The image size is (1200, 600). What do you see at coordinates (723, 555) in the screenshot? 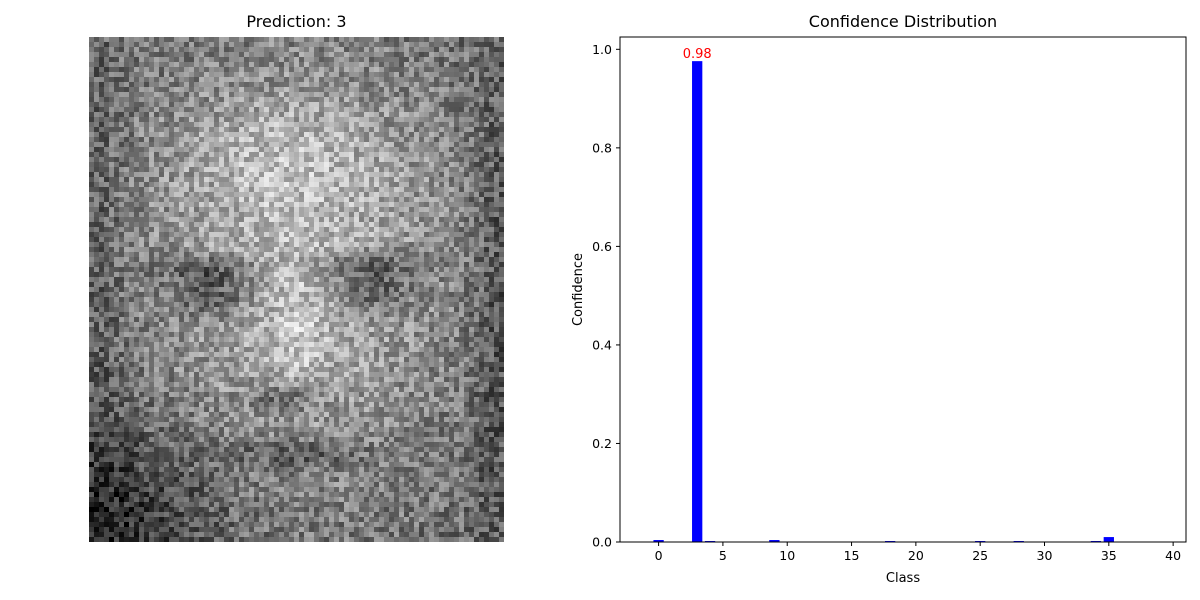
I see `x-tick-label: 5` at bounding box center [723, 555].